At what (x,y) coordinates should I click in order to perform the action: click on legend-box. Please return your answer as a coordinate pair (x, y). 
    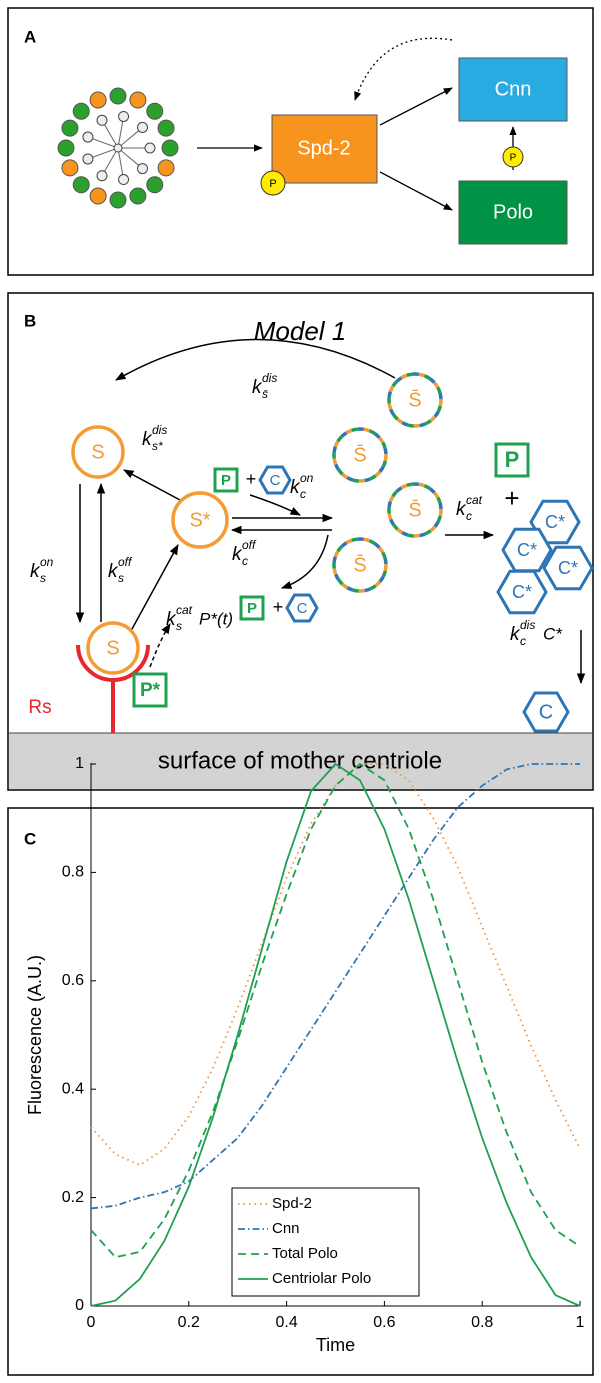
    Looking at the image, I should click on (325, 1242).